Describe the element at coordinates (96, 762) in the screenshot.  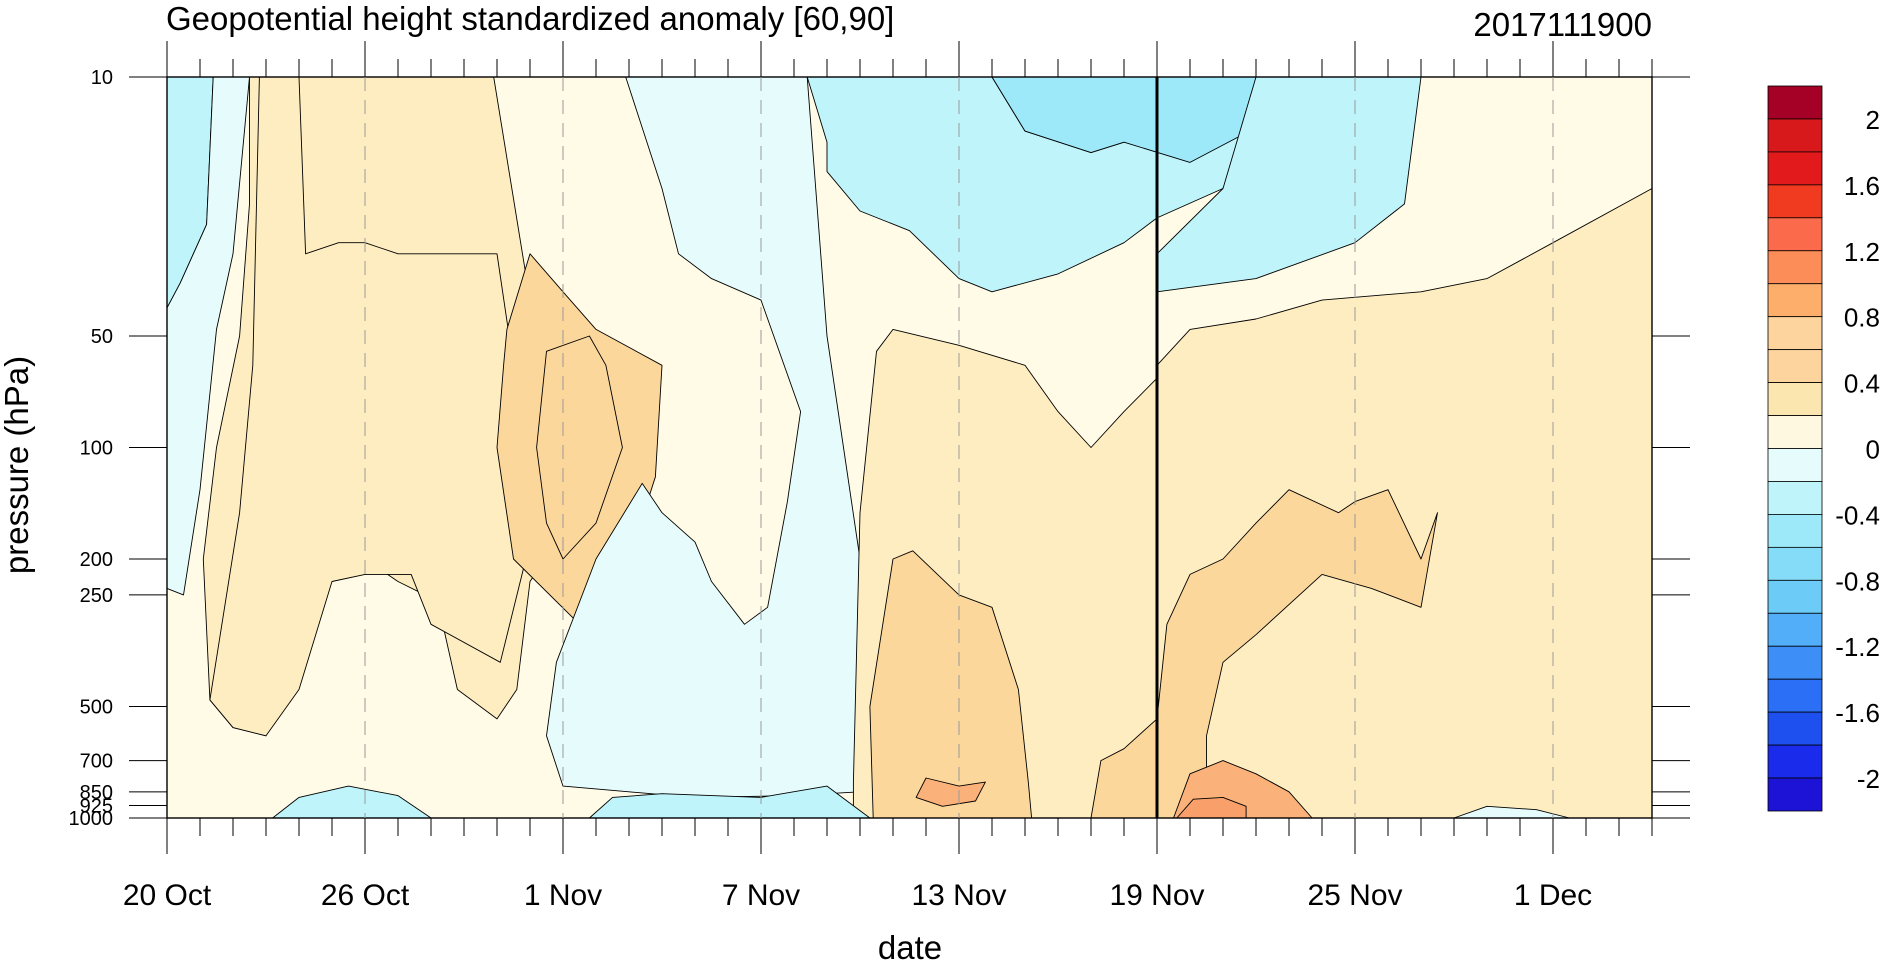
I see `y-tick-label: 700` at that location.